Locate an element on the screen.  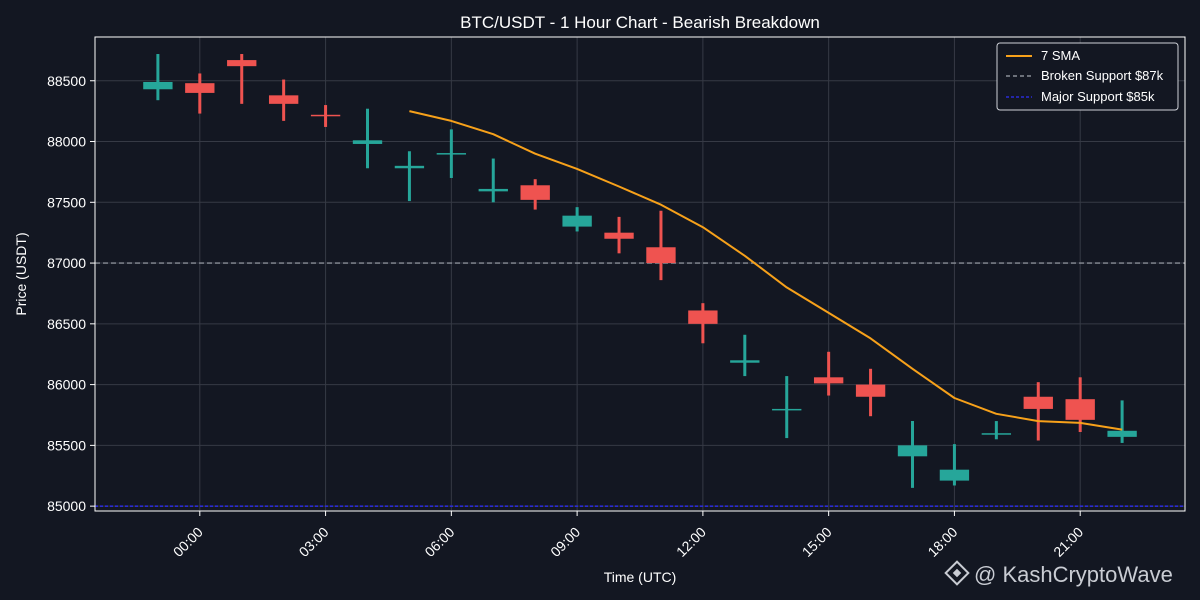
y-axis-ticks: 85000 85500 86000 86500 87000 87500 88000 88500 is located at coordinates (71, 293).